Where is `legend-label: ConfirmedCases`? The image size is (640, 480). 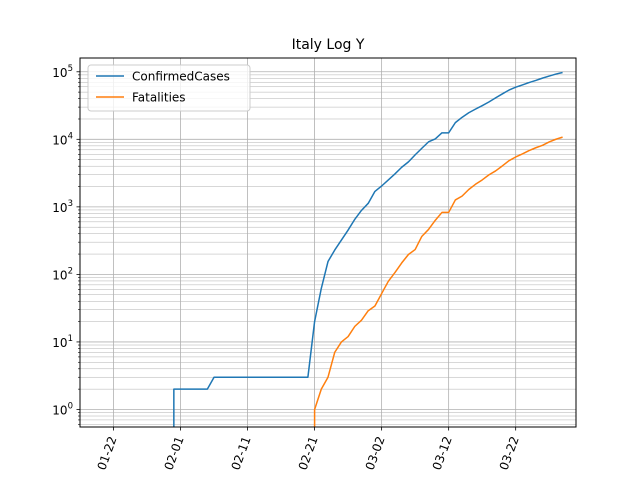 legend-label: ConfirmedCases is located at coordinates (181, 77).